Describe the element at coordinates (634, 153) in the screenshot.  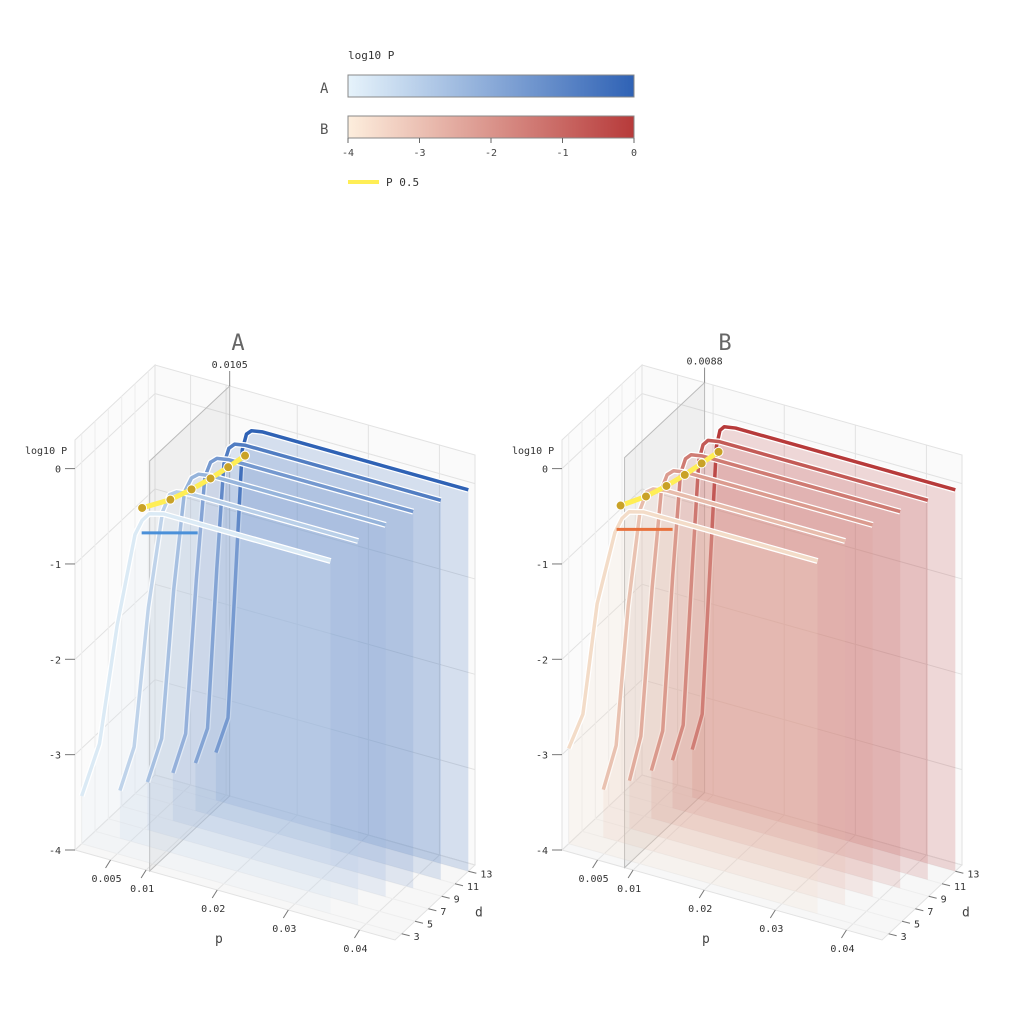
I see `colorbar-tick-label: 0` at that location.